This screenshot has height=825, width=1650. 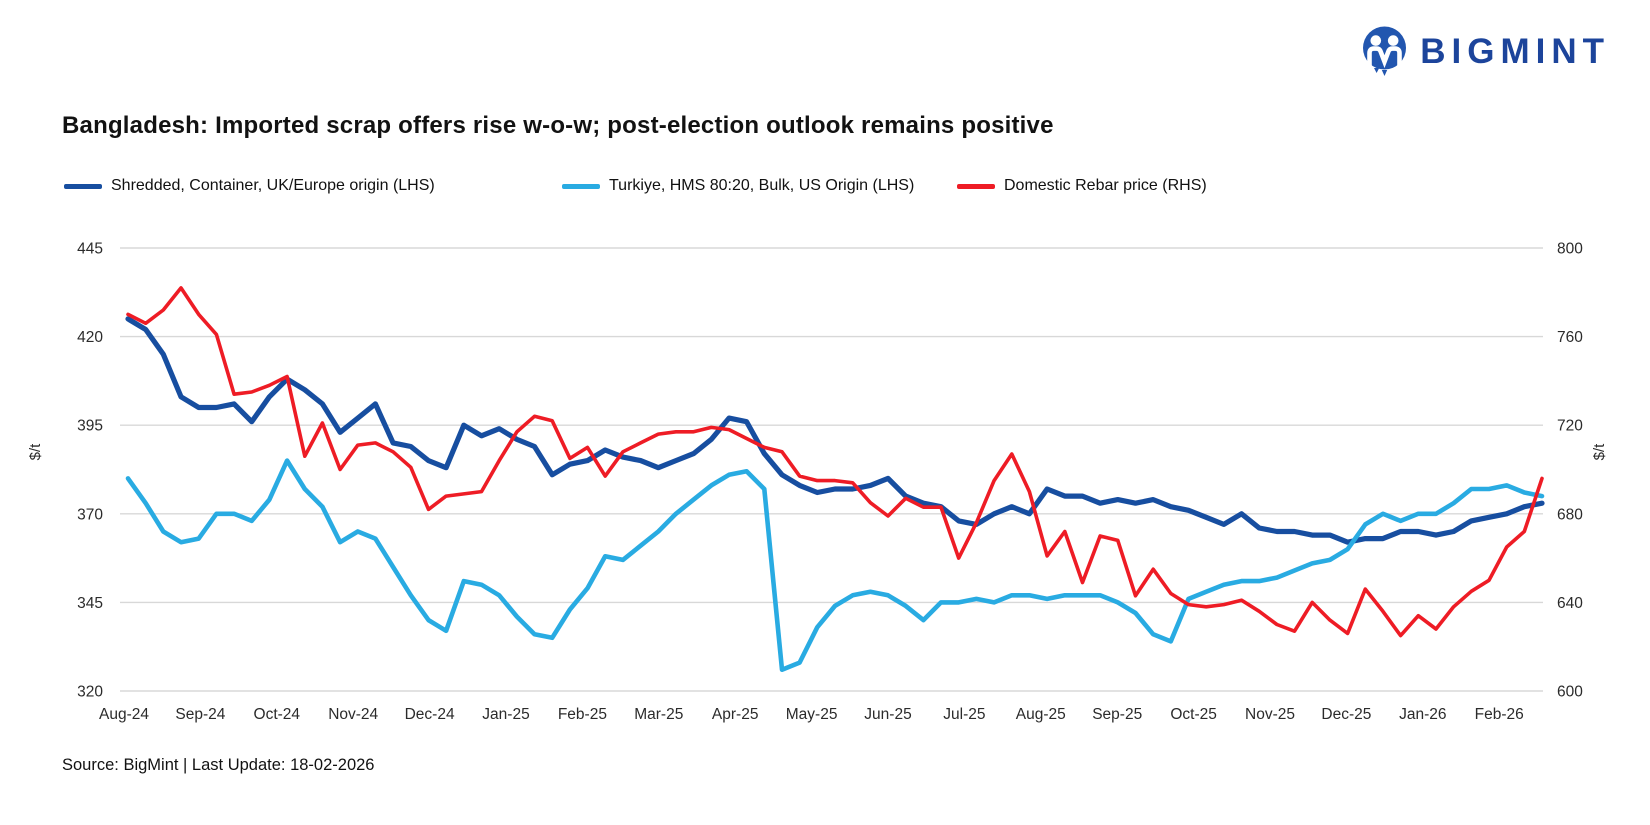 What do you see at coordinates (1193, 714) in the screenshot?
I see `x-axis-tick: Oct-25` at bounding box center [1193, 714].